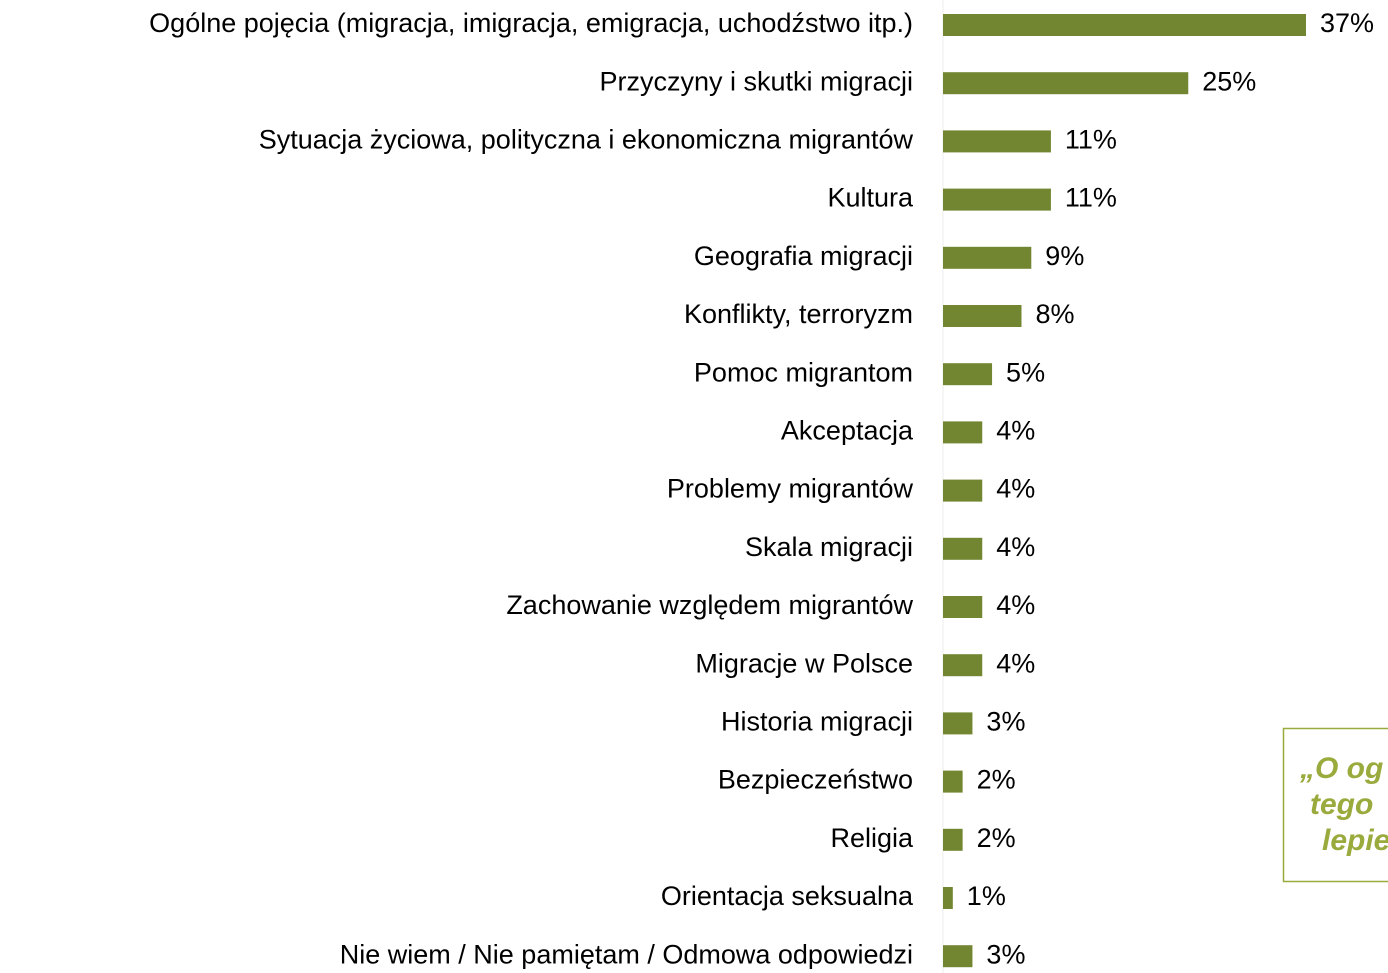 This screenshot has width=1388, height=973. I want to click on category-label: Konflikty, terroryzm, so click(798, 314).